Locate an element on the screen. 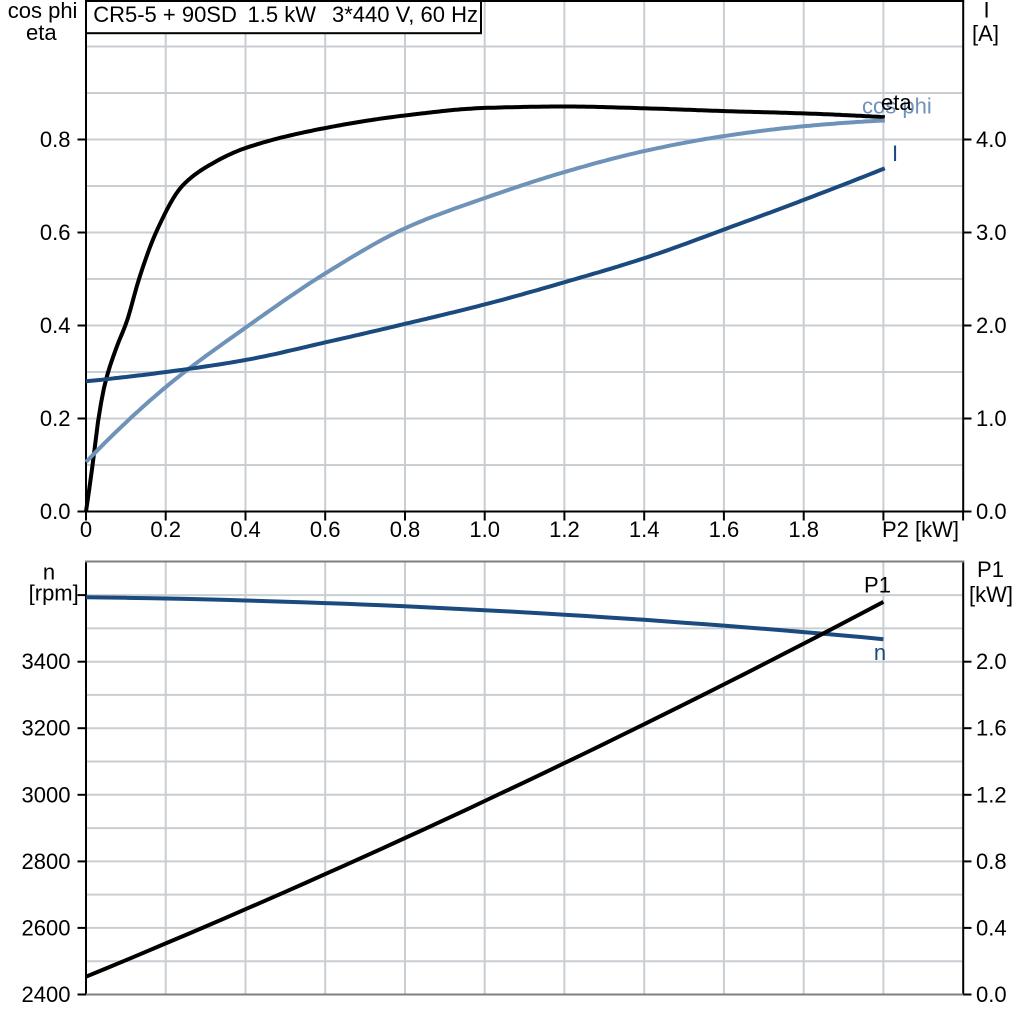 The image size is (1024, 1029). svg-text: P2 [kW] is located at coordinates (920, 529).